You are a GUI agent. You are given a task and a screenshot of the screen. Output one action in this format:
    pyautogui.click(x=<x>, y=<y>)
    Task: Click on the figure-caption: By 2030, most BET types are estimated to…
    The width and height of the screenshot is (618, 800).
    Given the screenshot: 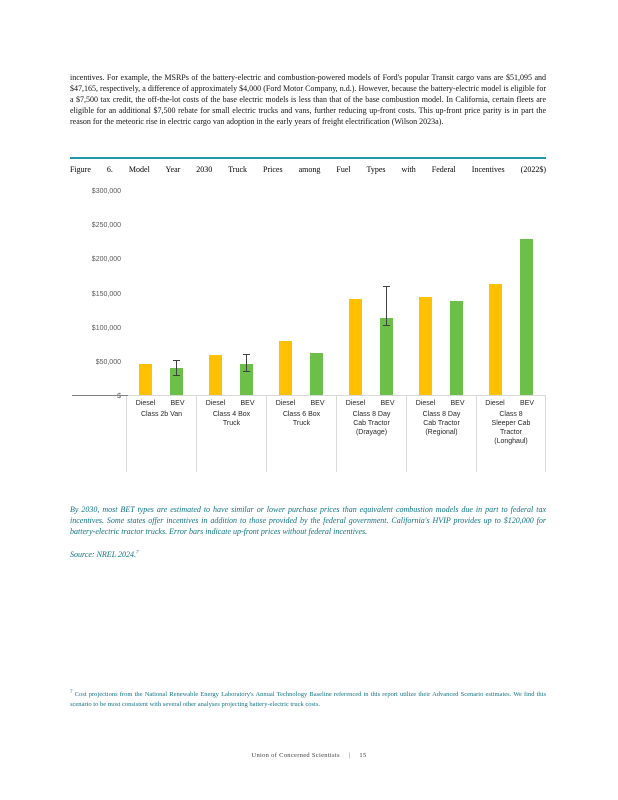 What is the action you would take?
    pyautogui.click(x=308, y=520)
    